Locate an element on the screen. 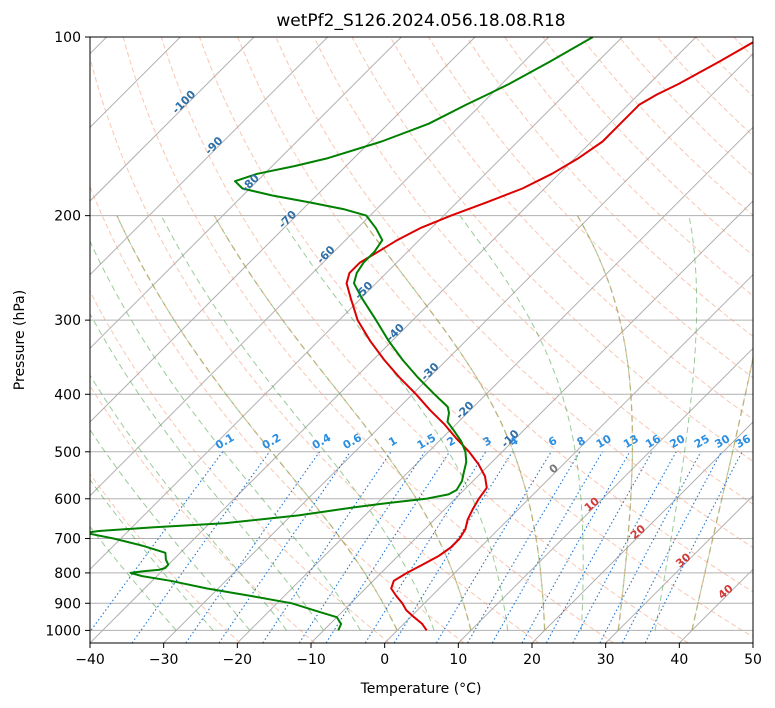 The width and height of the screenshot is (775, 708). y-axis-ticks: 1000 900 800 700 600 500 400 300 200 100 is located at coordinates (67, 334).